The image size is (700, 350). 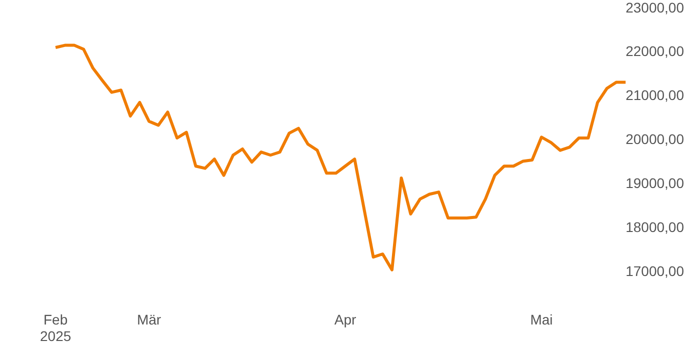 I want to click on y-tick-label: 22000,00, so click(x=655, y=51).